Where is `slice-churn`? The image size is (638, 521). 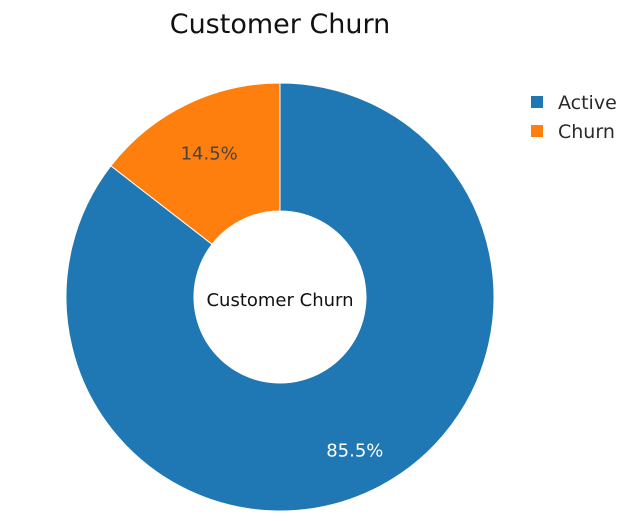 slice-churn is located at coordinates (195, 163).